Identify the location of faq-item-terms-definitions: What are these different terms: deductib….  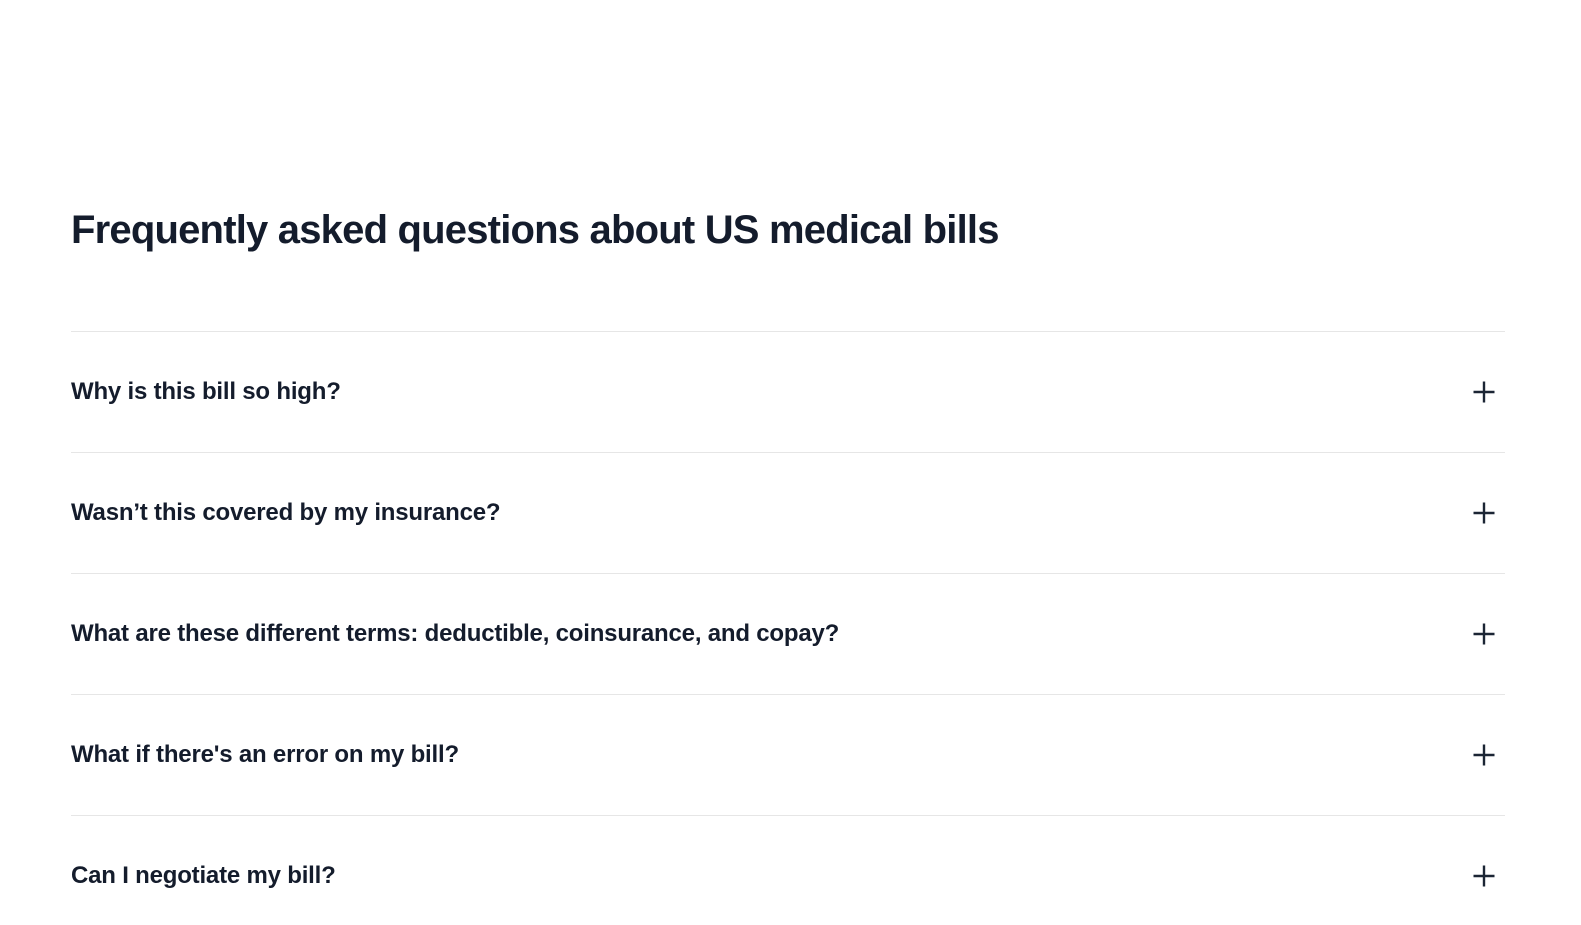
(788, 633).